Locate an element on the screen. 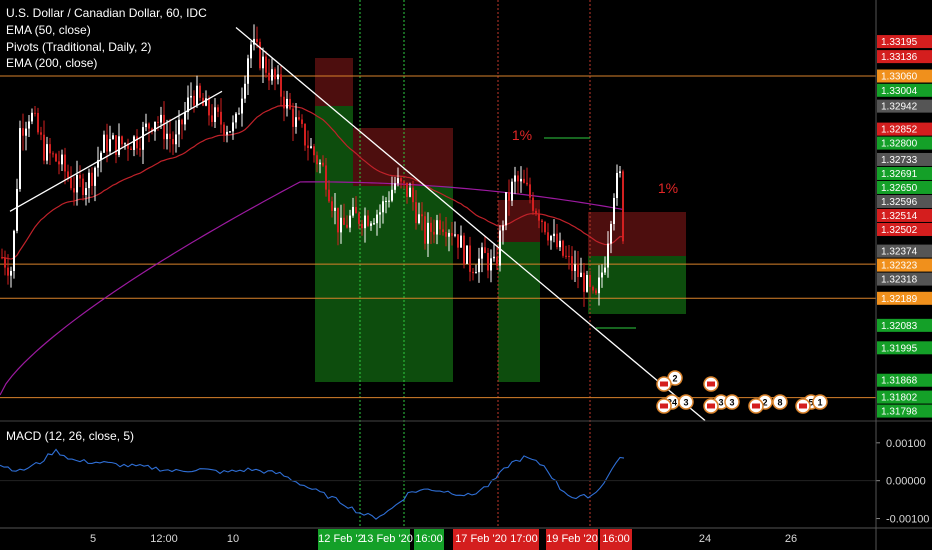 This screenshot has height=550, width=932. price-label-21: 1.31798 is located at coordinates (904, 411).